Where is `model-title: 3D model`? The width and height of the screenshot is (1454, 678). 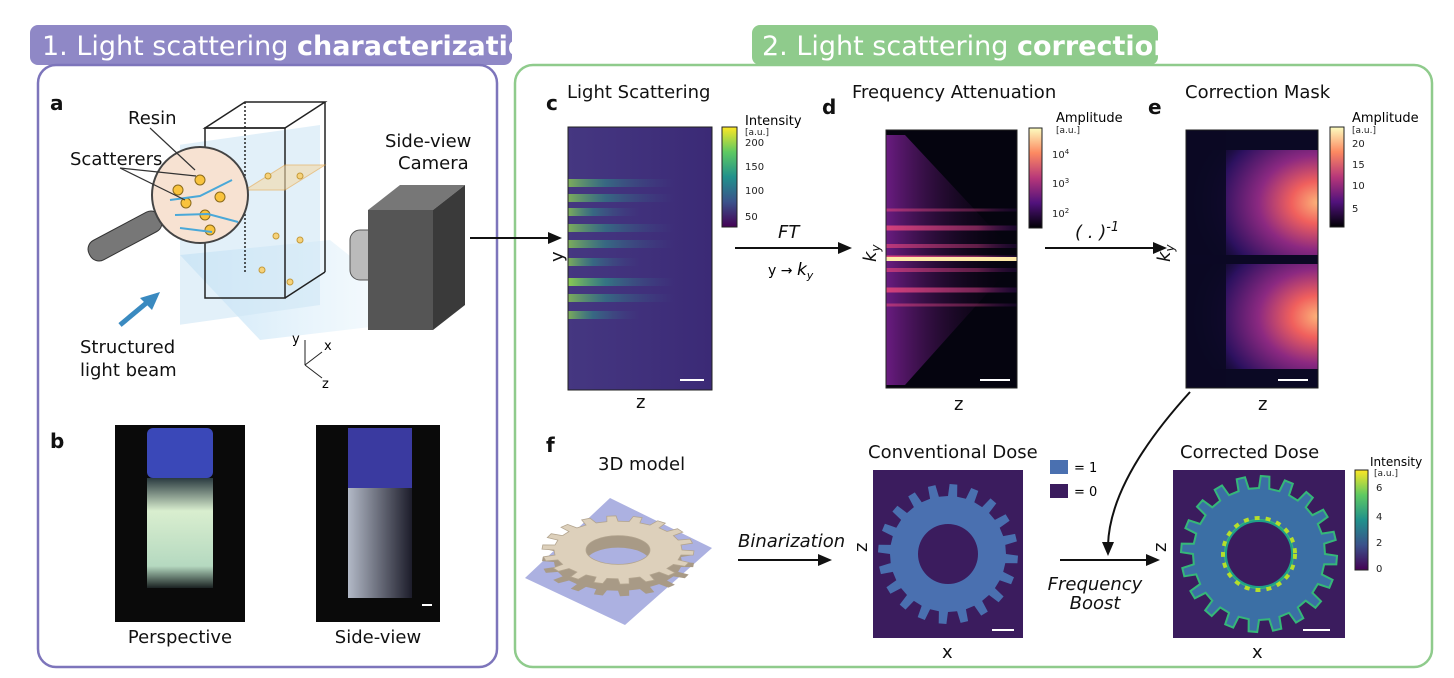
model-title: 3D model is located at coordinates (641, 464).